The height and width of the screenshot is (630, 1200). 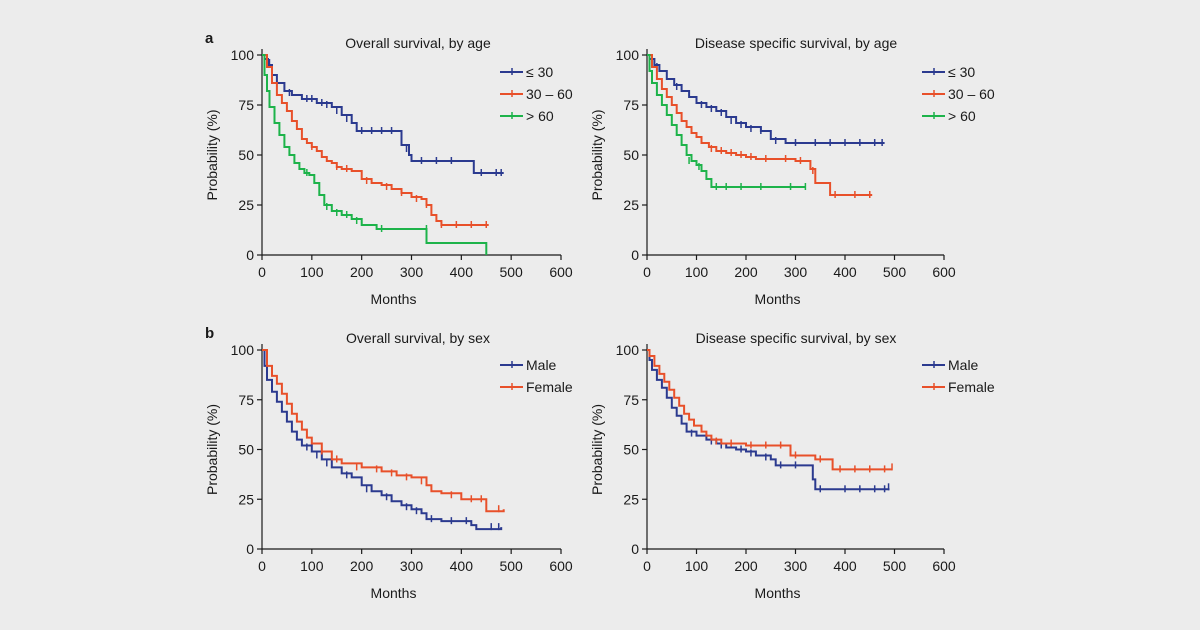 I want to click on series-line-male, so click(x=382, y=440).